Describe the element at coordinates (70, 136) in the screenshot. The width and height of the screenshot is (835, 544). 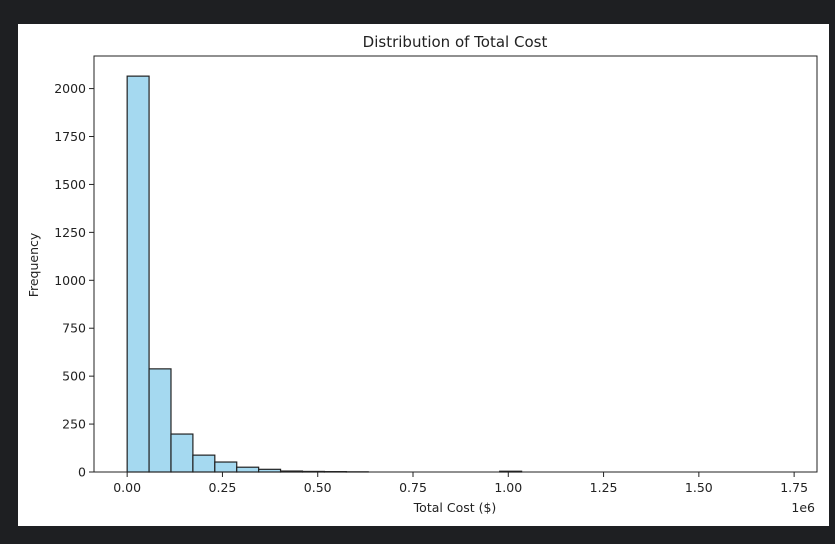
I see `y-tick-label: 1750` at that location.